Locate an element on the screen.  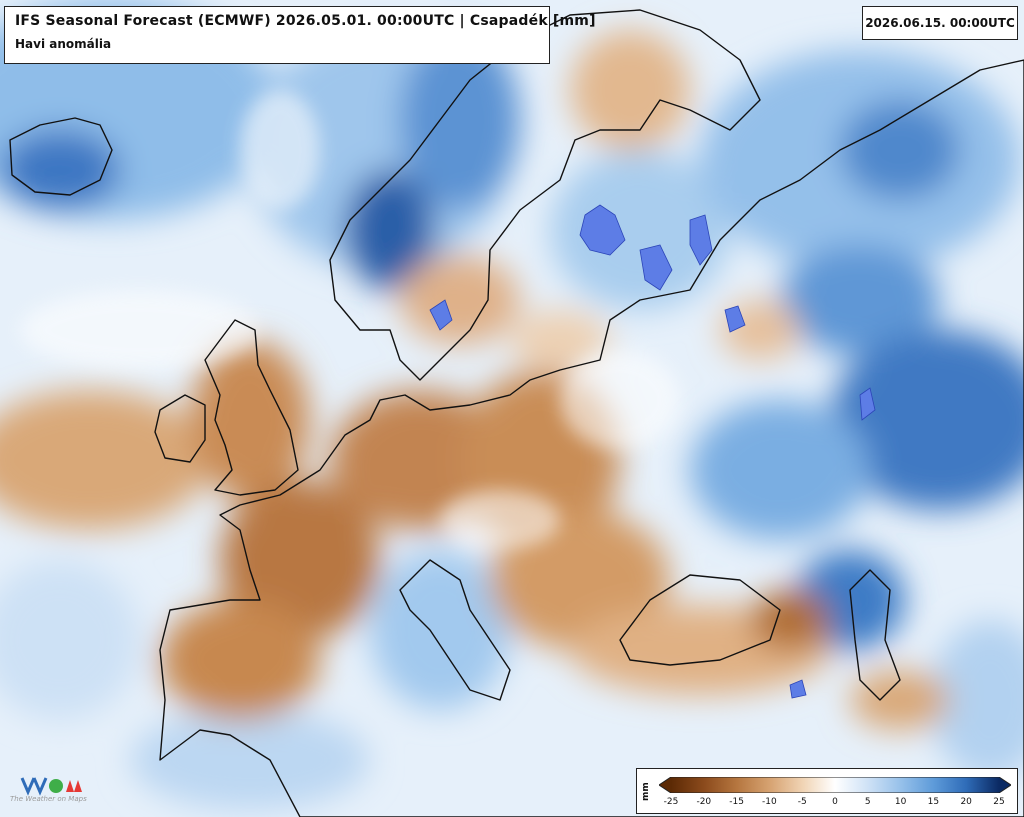
colorbar-tick-label: 25 is located at coordinates (999, 802).